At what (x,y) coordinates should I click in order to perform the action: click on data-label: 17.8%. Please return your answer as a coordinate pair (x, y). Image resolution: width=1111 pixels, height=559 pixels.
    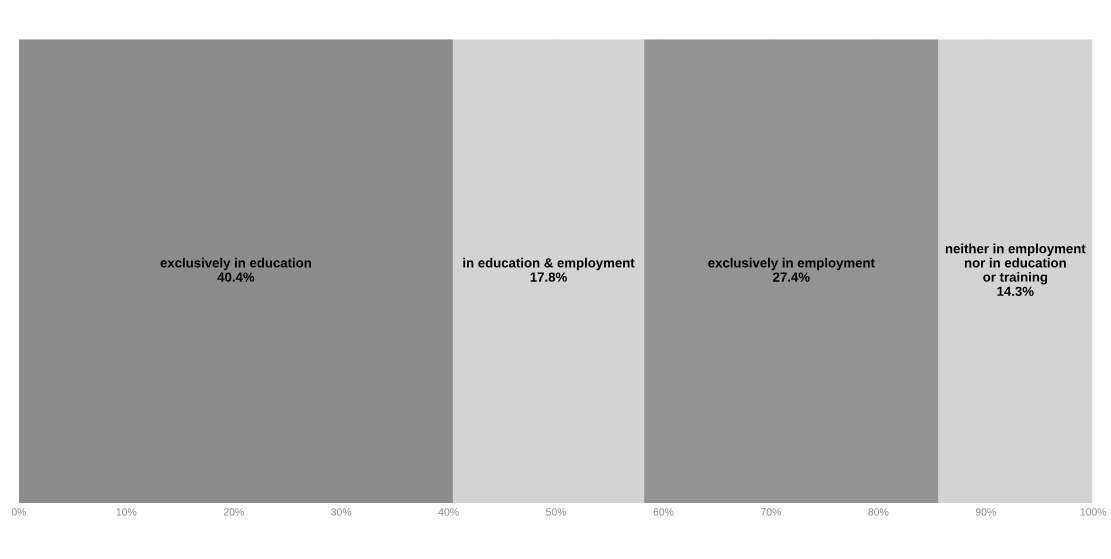
    Looking at the image, I should click on (548, 277).